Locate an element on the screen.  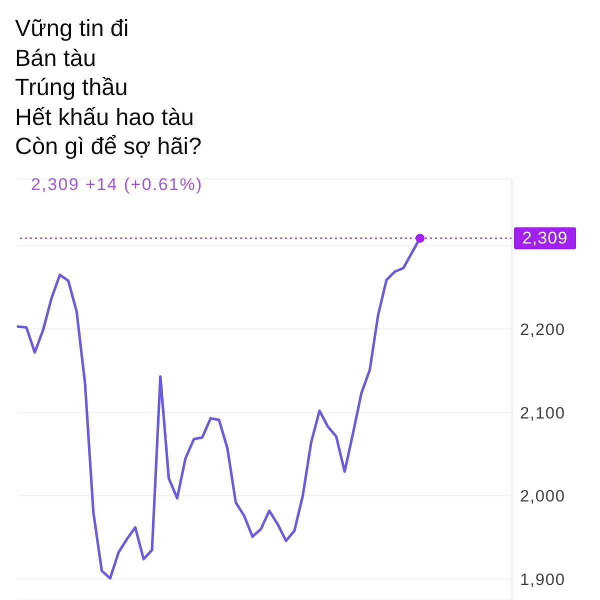
y-tick-label: 2,100 is located at coordinates (543, 413).